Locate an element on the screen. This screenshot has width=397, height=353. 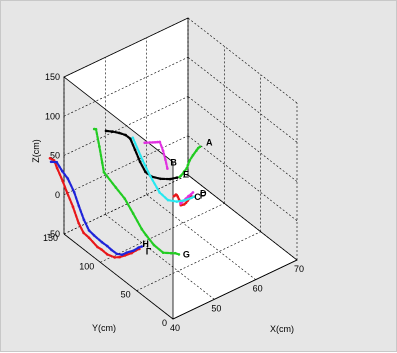
x-tick-label: 60 is located at coordinates (258, 289).